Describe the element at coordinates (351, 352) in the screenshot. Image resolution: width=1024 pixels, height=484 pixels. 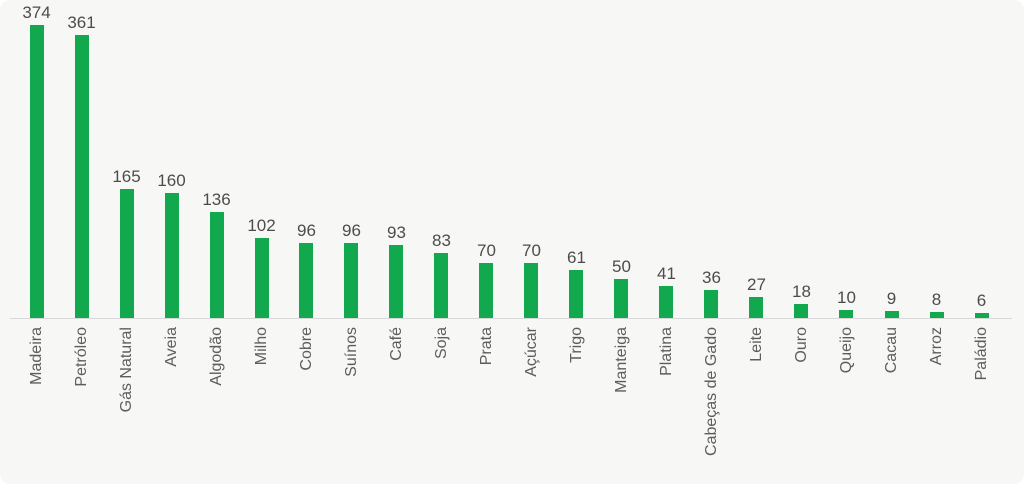
I see `category-label: Suínos` at that location.